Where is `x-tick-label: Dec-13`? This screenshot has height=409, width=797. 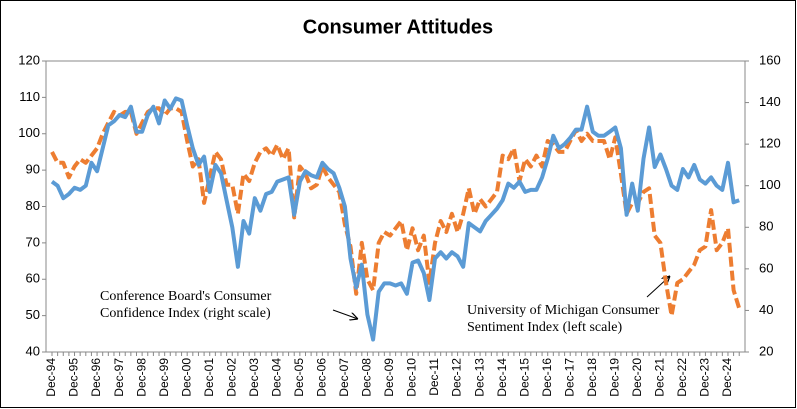
x-tick-label: Dec-13 is located at coordinates (479, 377).